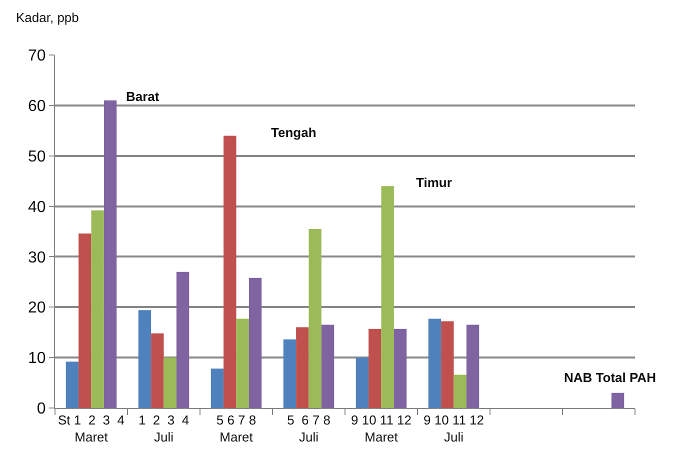  What do you see at coordinates (454, 428) in the screenshot?
I see `x-tick-label: 9 10 11 12 Juli` at bounding box center [454, 428].